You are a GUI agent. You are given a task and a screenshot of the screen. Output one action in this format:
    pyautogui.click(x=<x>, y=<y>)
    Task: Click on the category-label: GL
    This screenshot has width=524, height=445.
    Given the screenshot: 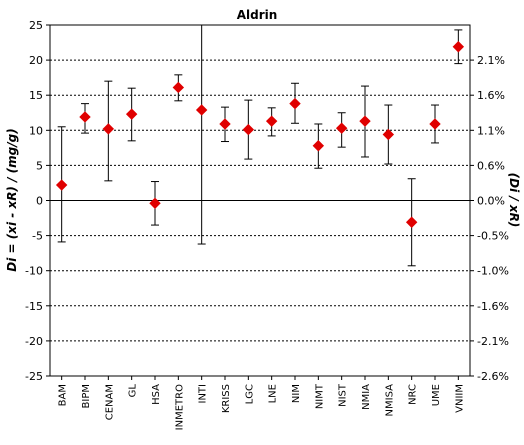 What is the action you would take?
    pyautogui.click(x=133, y=391)
    